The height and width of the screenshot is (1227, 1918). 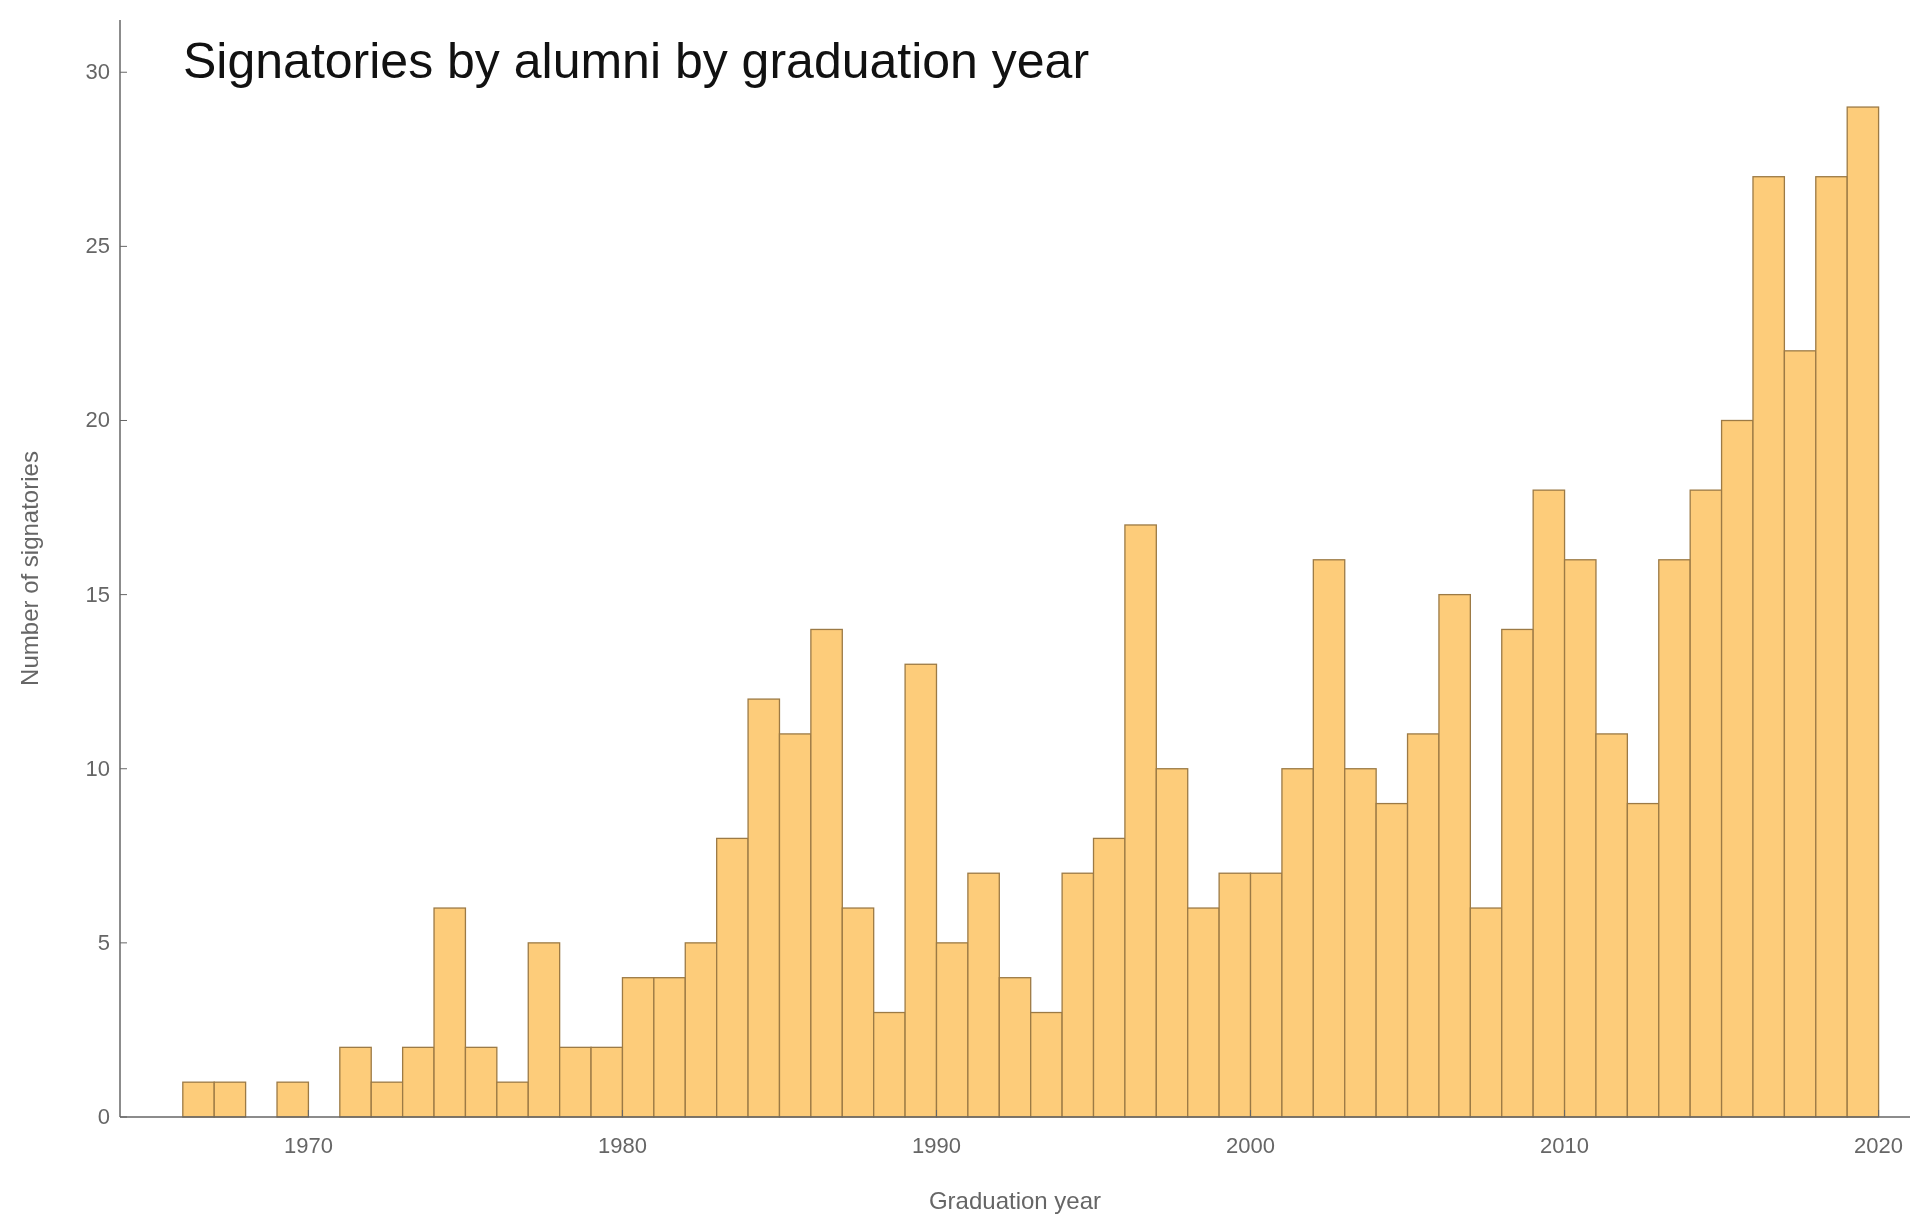 What do you see at coordinates (622, 1145) in the screenshot?
I see `x-tick-label: 1980` at bounding box center [622, 1145].